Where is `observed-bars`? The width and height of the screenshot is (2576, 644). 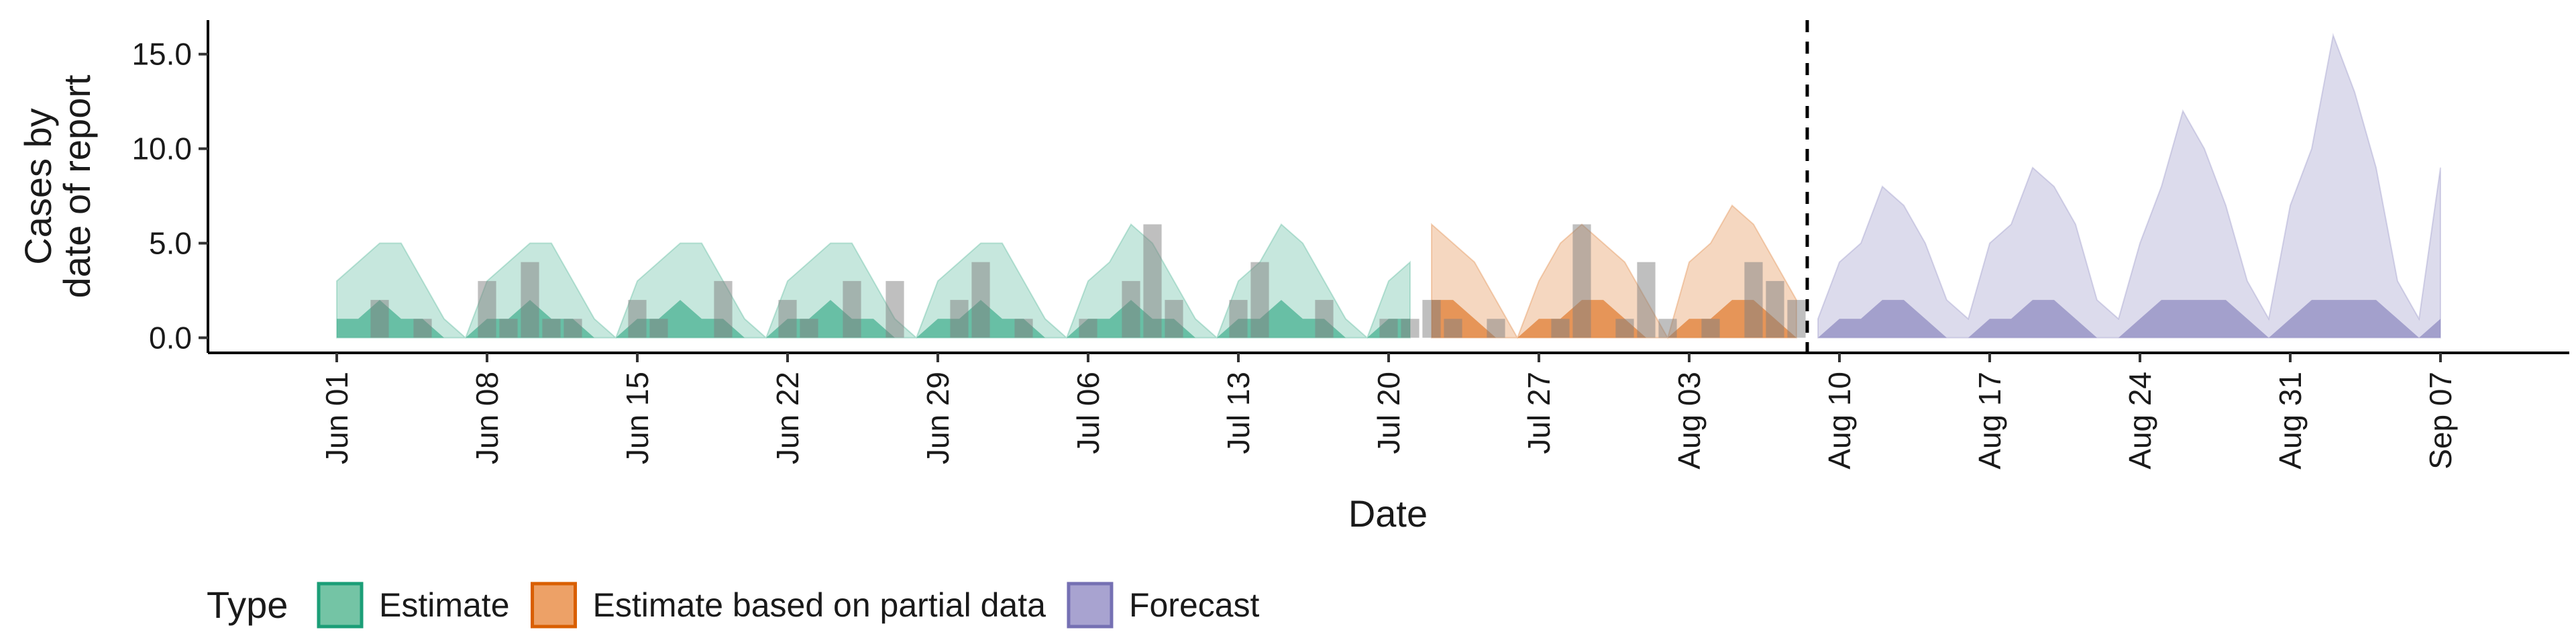 observed-bars is located at coordinates (1088, 281).